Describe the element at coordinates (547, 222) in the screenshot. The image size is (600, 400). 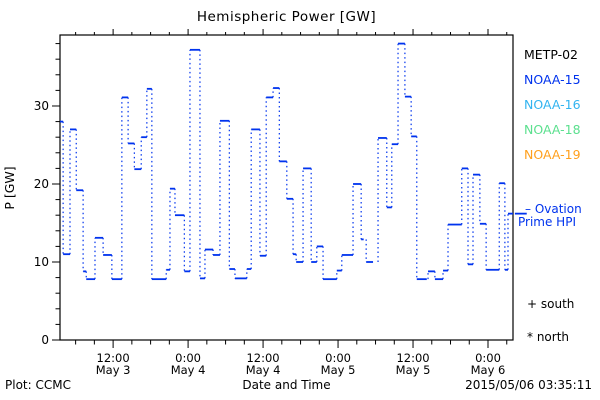
I see `ovation-label-line2: Prime HPI` at that location.